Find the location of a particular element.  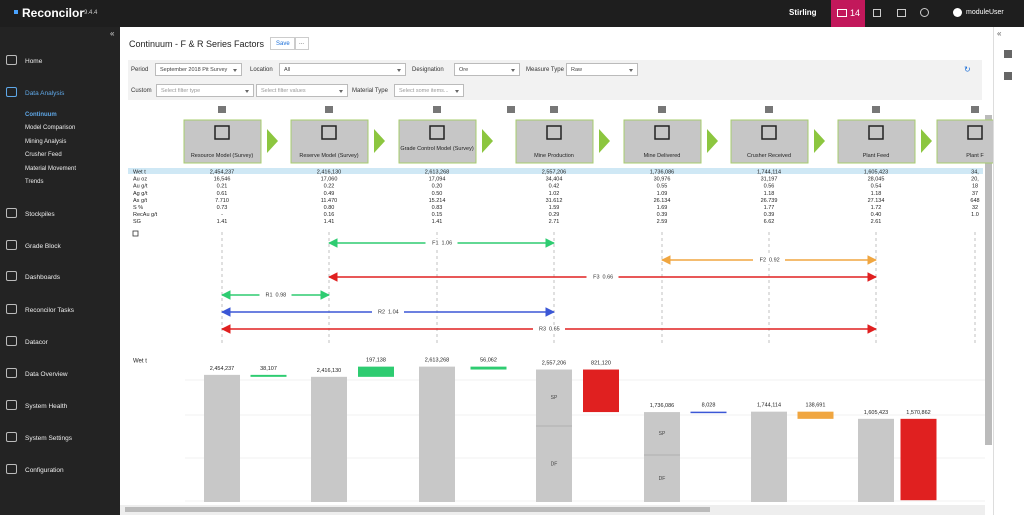

cell: 1.02 is located at coordinates (554, 194).